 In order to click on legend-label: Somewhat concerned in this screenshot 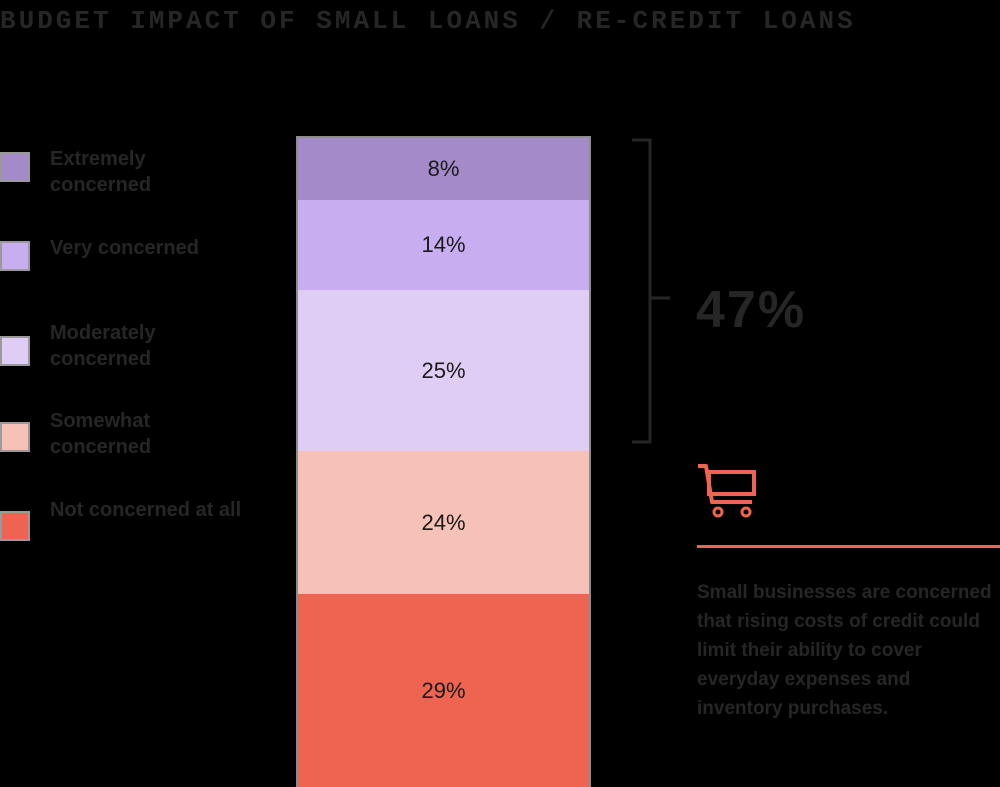, I will do `click(101, 434)`.